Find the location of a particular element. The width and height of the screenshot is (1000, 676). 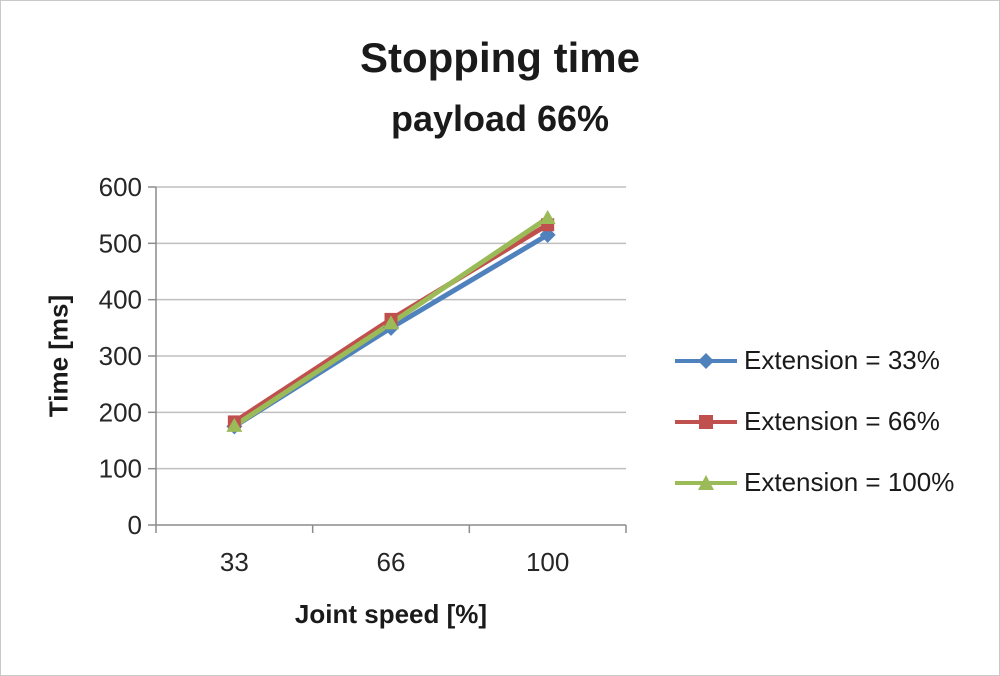

y-tick-label: 300 is located at coordinates (120, 356).